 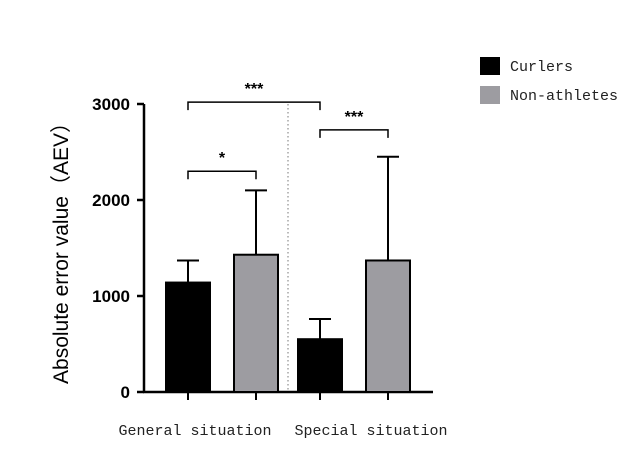 What do you see at coordinates (282, 431) in the screenshot?
I see `category-labels: General situation Special situation` at bounding box center [282, 431].